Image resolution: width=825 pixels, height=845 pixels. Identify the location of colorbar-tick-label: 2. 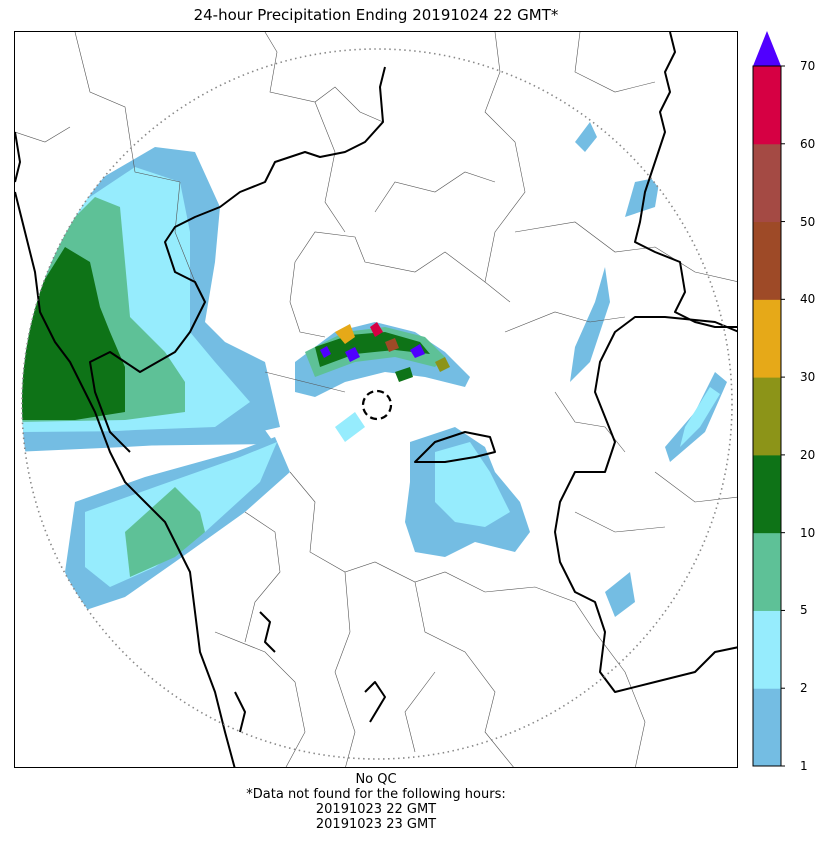
(804, 688).